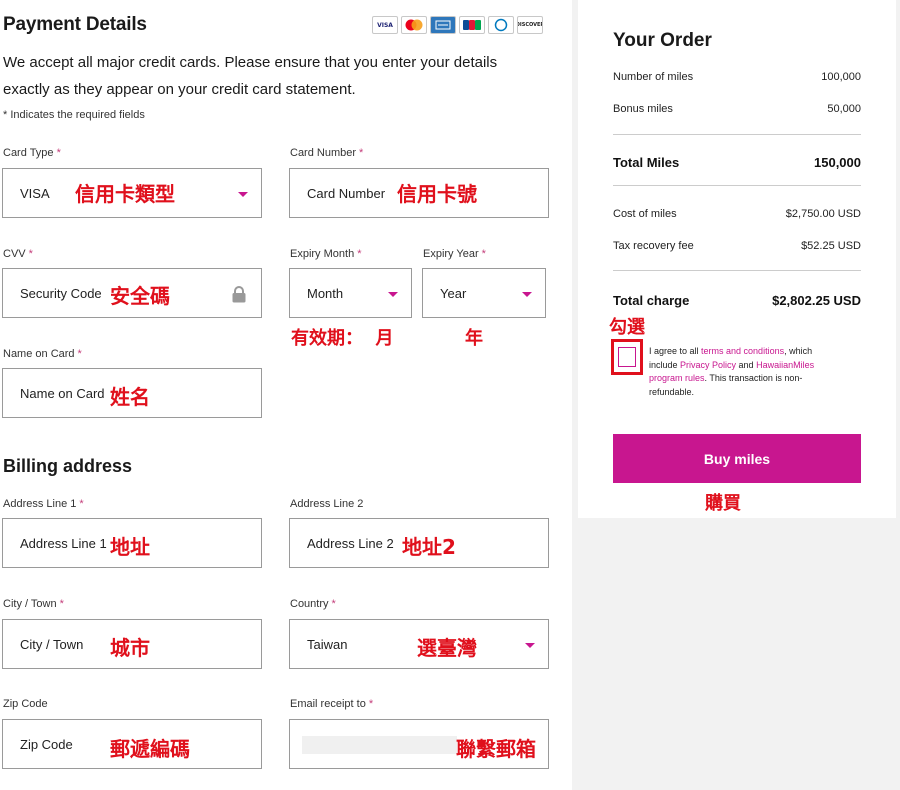  What do you see at coordinates (18, 254) in the screenshot?
I see `cvv-label: CVV *` at bounding box center [18, 254].